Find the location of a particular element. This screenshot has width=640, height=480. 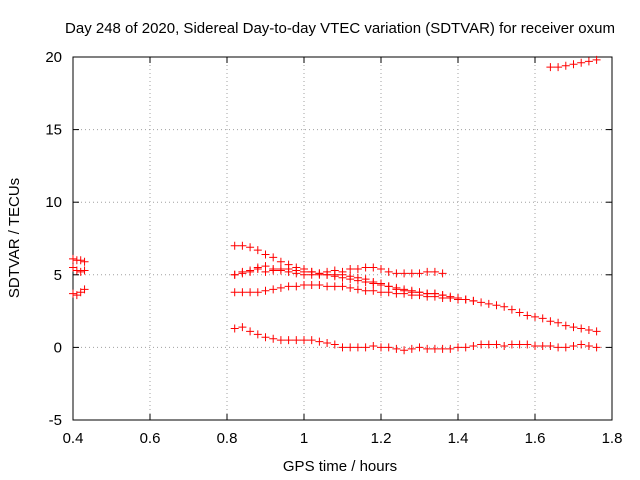

series-track-descending-b is located at coordinates (338, 281).